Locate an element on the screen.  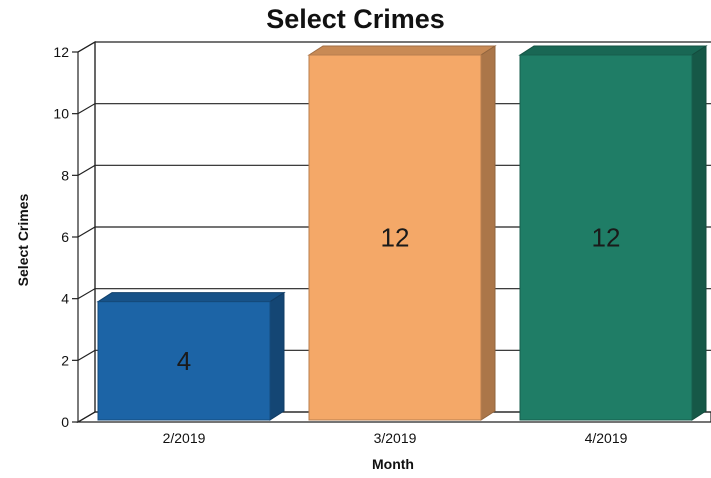
x-tick-label: 4/2019 is located at coordinates (606, 438).